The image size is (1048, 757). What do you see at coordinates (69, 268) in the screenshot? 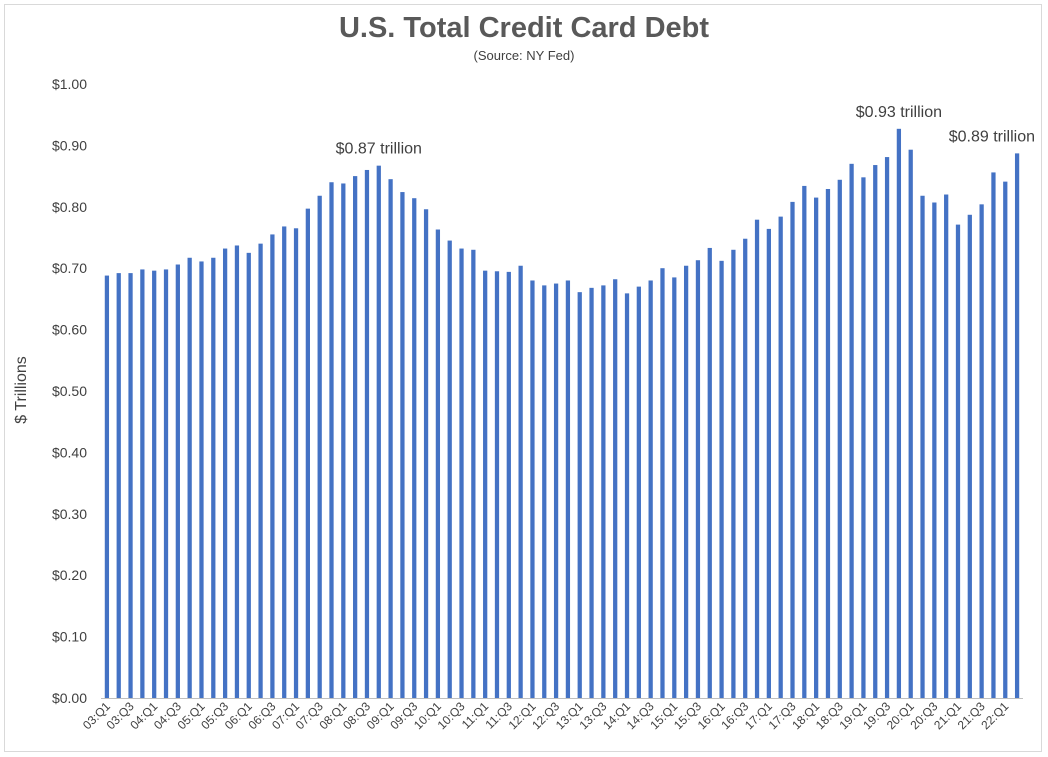
I see `y-tick-label: $0.70` at bounding box center [69, 268].